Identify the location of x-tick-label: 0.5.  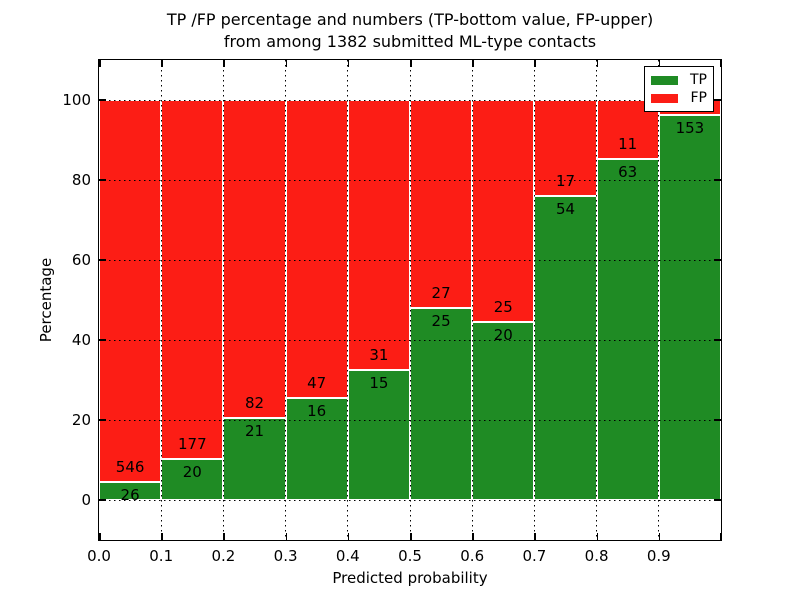
(410, 556).